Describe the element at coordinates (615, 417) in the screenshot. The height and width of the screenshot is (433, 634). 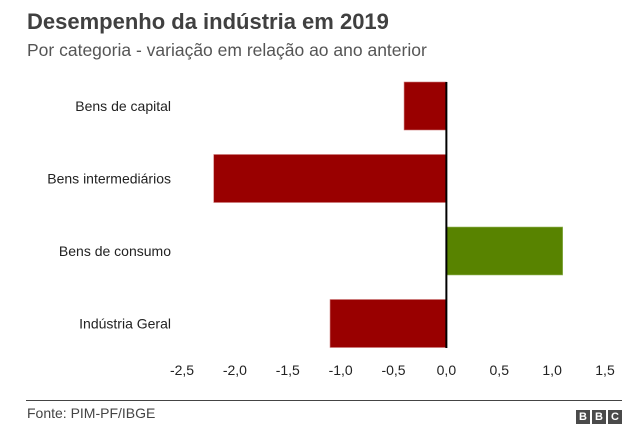
I see `bbc-logo-letter: C` at that location.